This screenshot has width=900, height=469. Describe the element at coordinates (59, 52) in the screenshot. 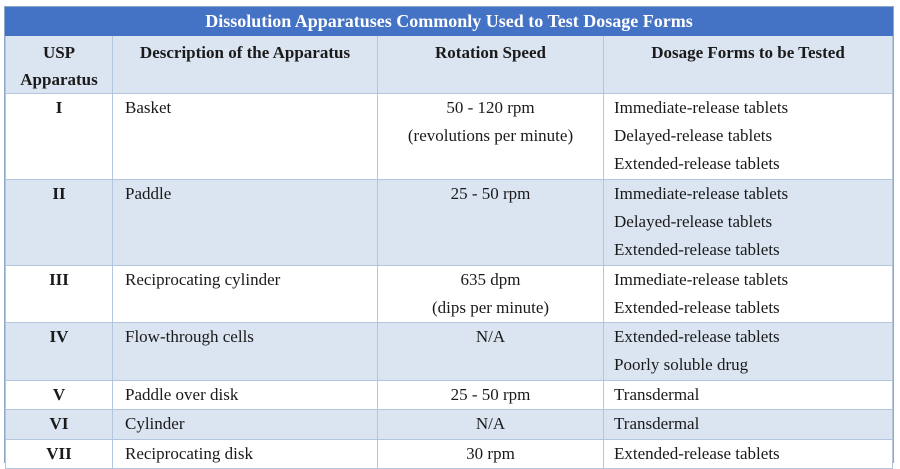

I see `header-usp-line1: USP` at that location.